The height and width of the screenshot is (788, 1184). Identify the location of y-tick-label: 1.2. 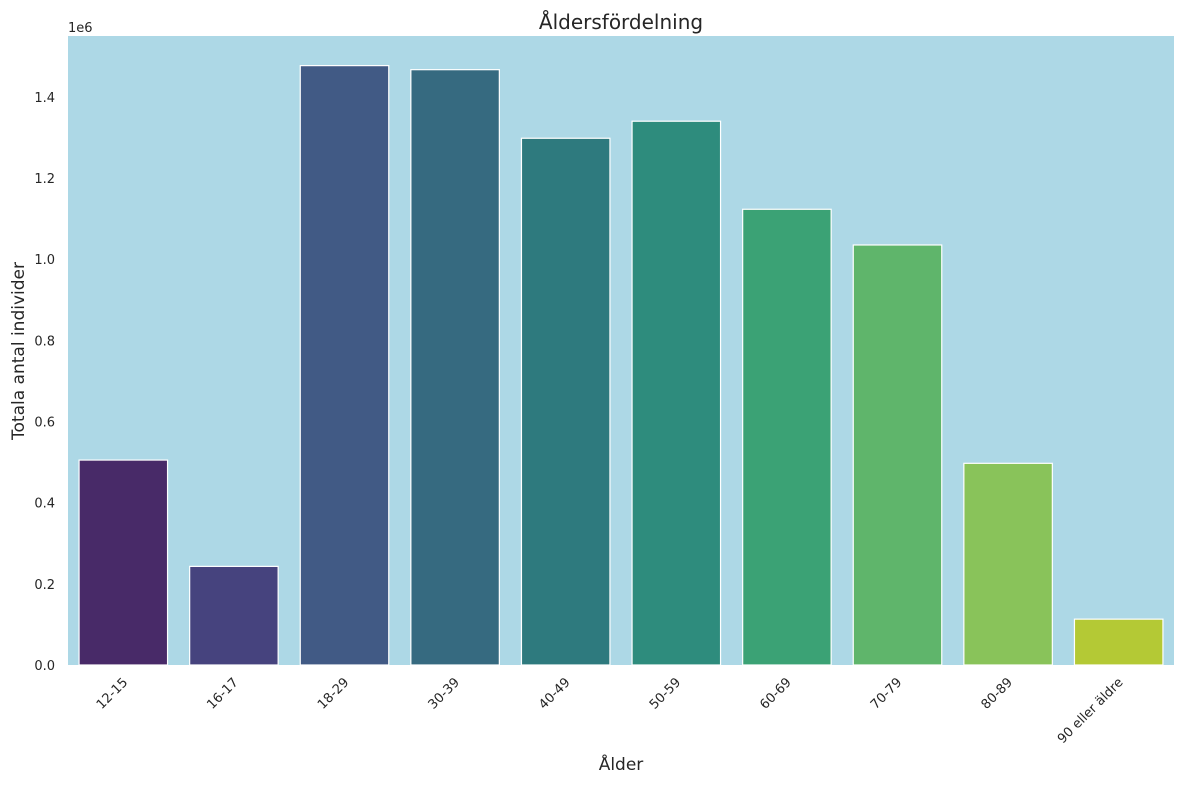
(44, 179).